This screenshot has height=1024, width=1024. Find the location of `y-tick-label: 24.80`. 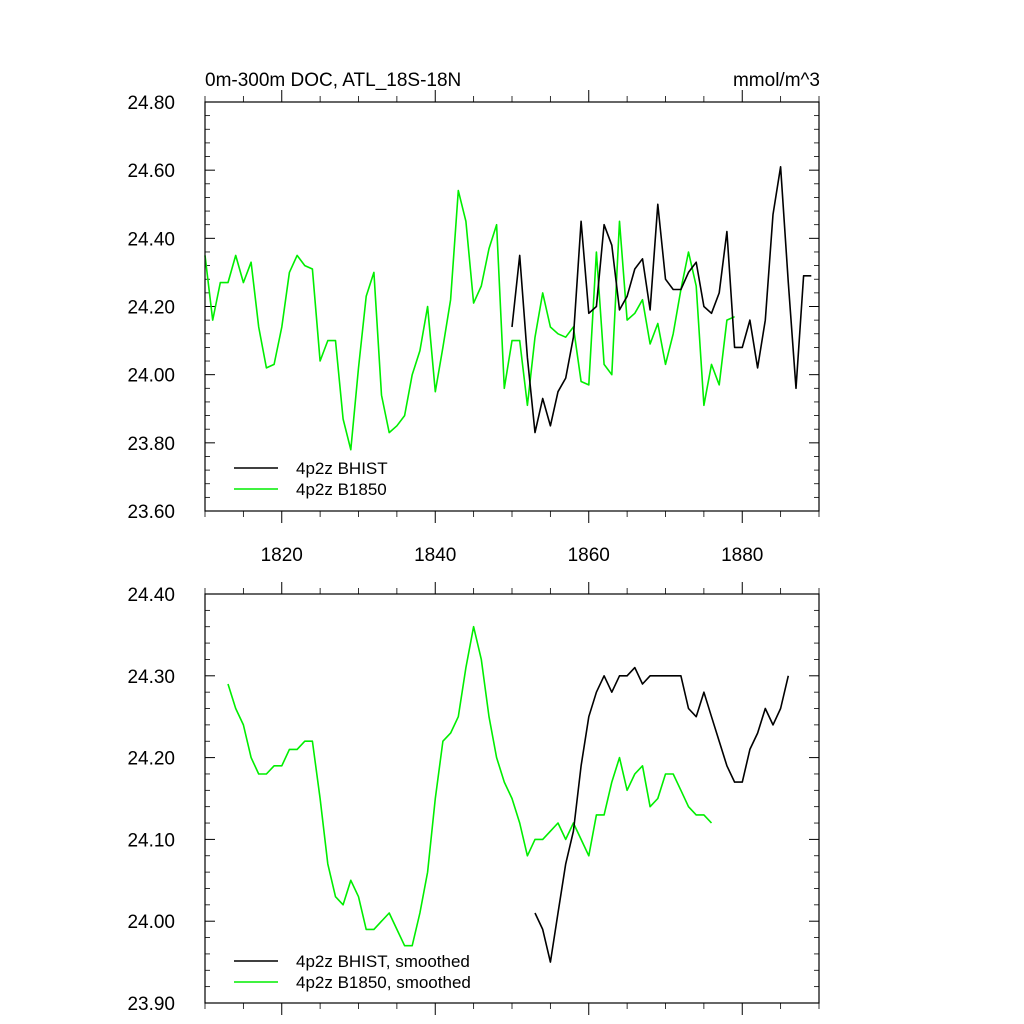

y-tick-label: 24.80 is located at coordinates (151, 103).